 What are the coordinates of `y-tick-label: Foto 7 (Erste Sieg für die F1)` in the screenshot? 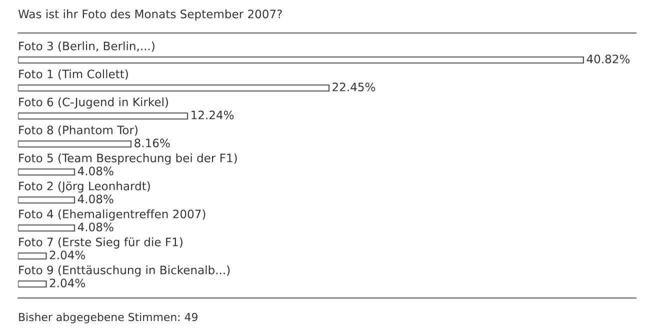 It's located at (100, 243).